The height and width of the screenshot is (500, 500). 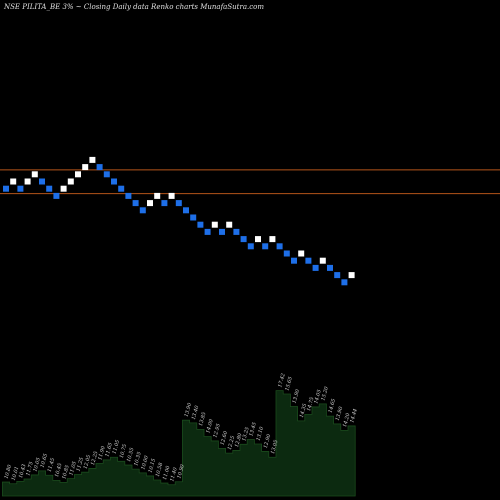 What do you see at coordinates (167, 472) in the screenshot?
I see `volume-label: 11.00` at bounding box center [167, 472].